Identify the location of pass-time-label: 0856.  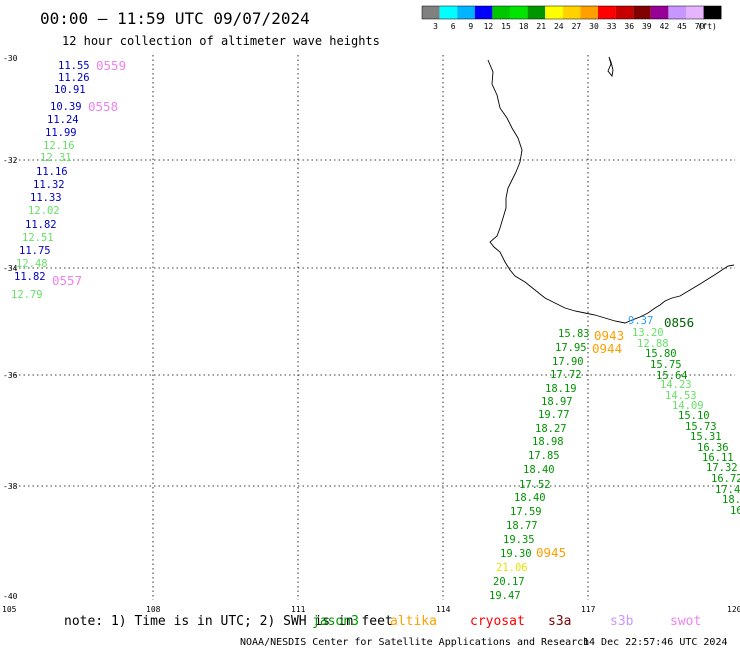
(679, 322).